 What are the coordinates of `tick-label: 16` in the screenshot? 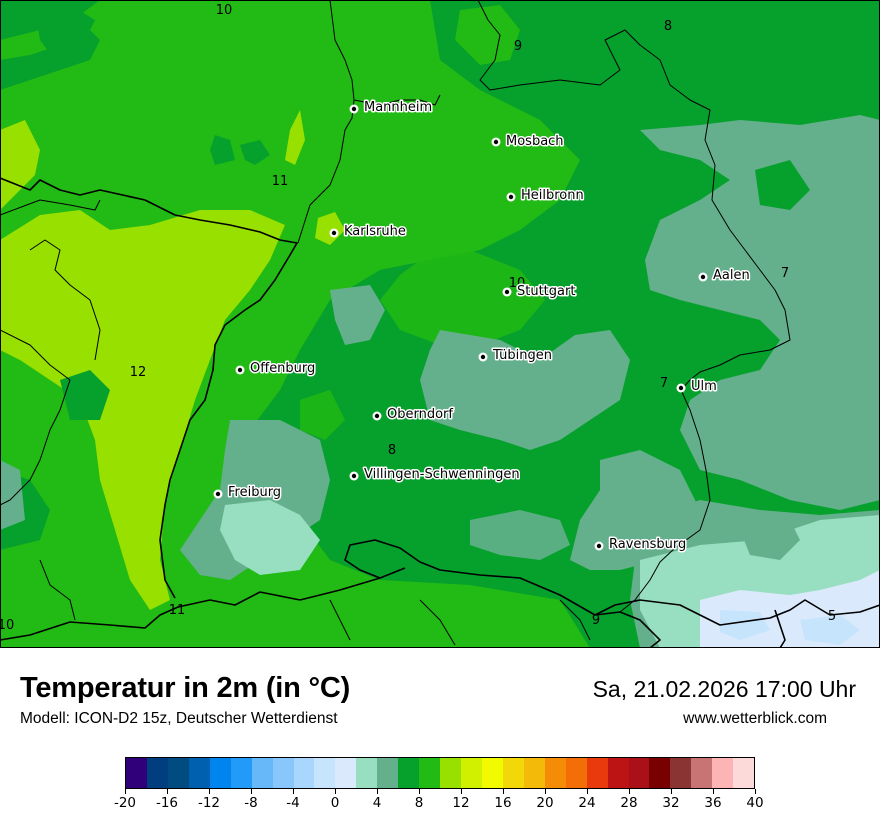 It's located at (503, 803).